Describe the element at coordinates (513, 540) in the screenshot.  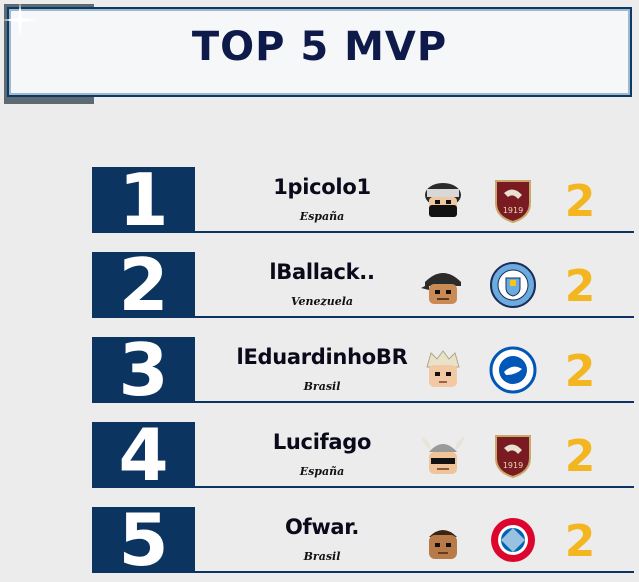
I see `bayern-munchen-crest-icon` at that location.